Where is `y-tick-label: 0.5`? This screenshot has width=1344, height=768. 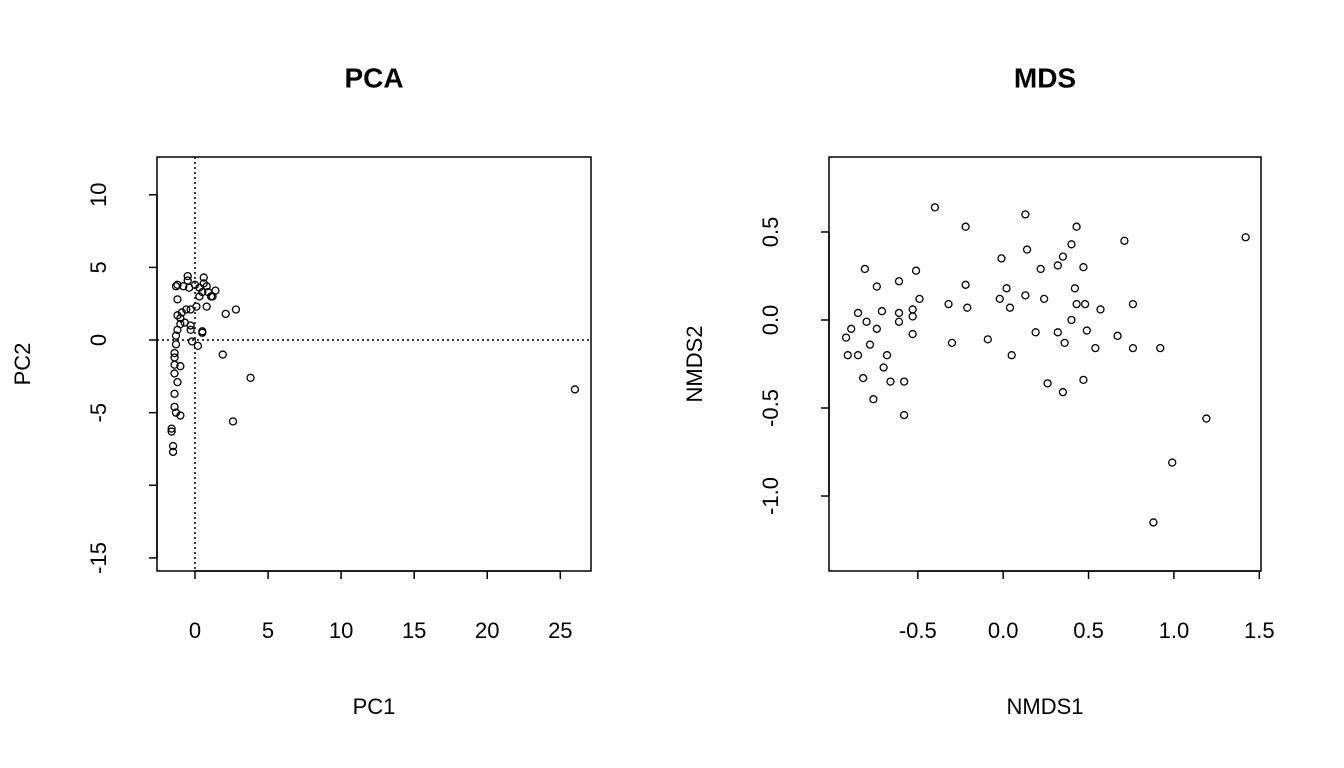 y-tick-label: 0.5 is located at coordinates (770, 232).